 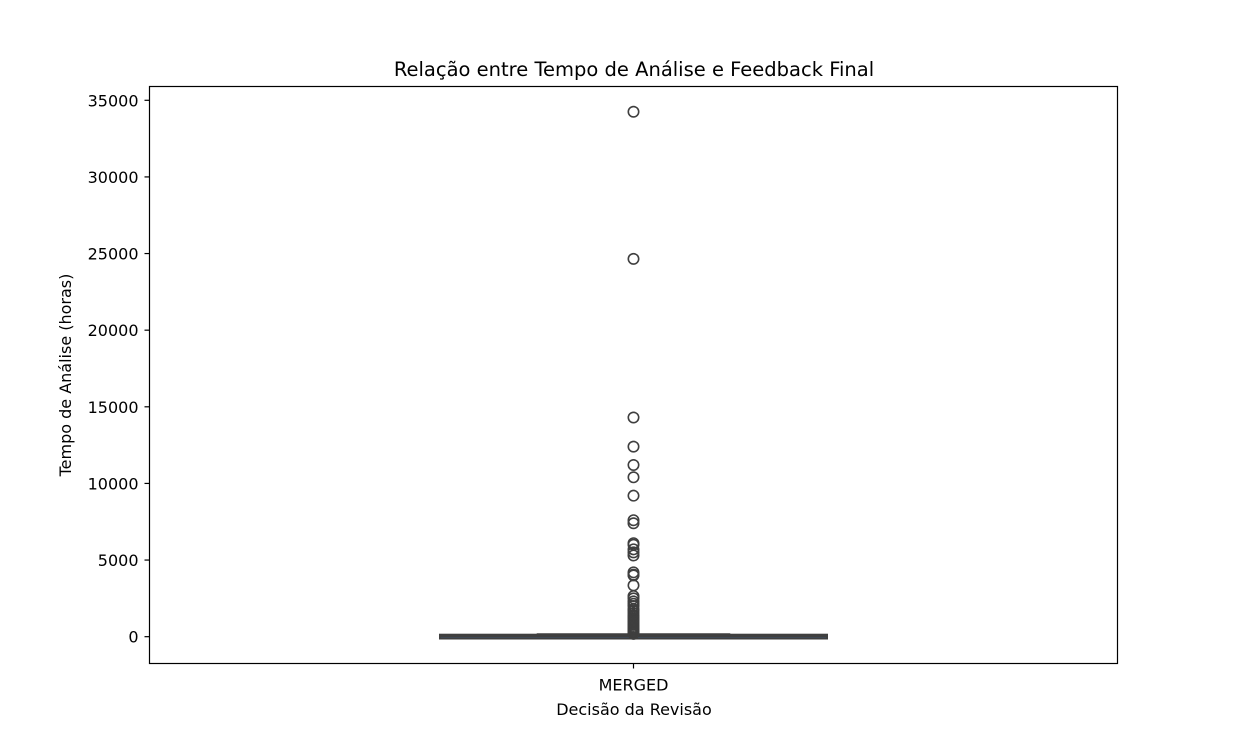 What do you see at coordinates (113, 483) in the screenshot?
I see `y-tick-label: 10000` at bounding box center [113, 483].